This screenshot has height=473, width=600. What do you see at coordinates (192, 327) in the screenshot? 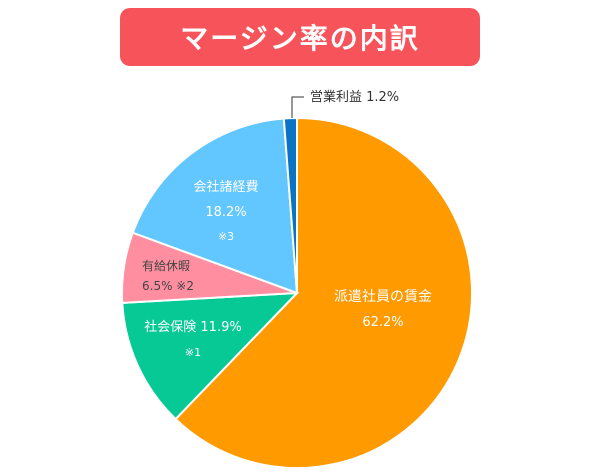
I see `insurance-label: 社会保険 11.9%` at bounding box center [192, 327].